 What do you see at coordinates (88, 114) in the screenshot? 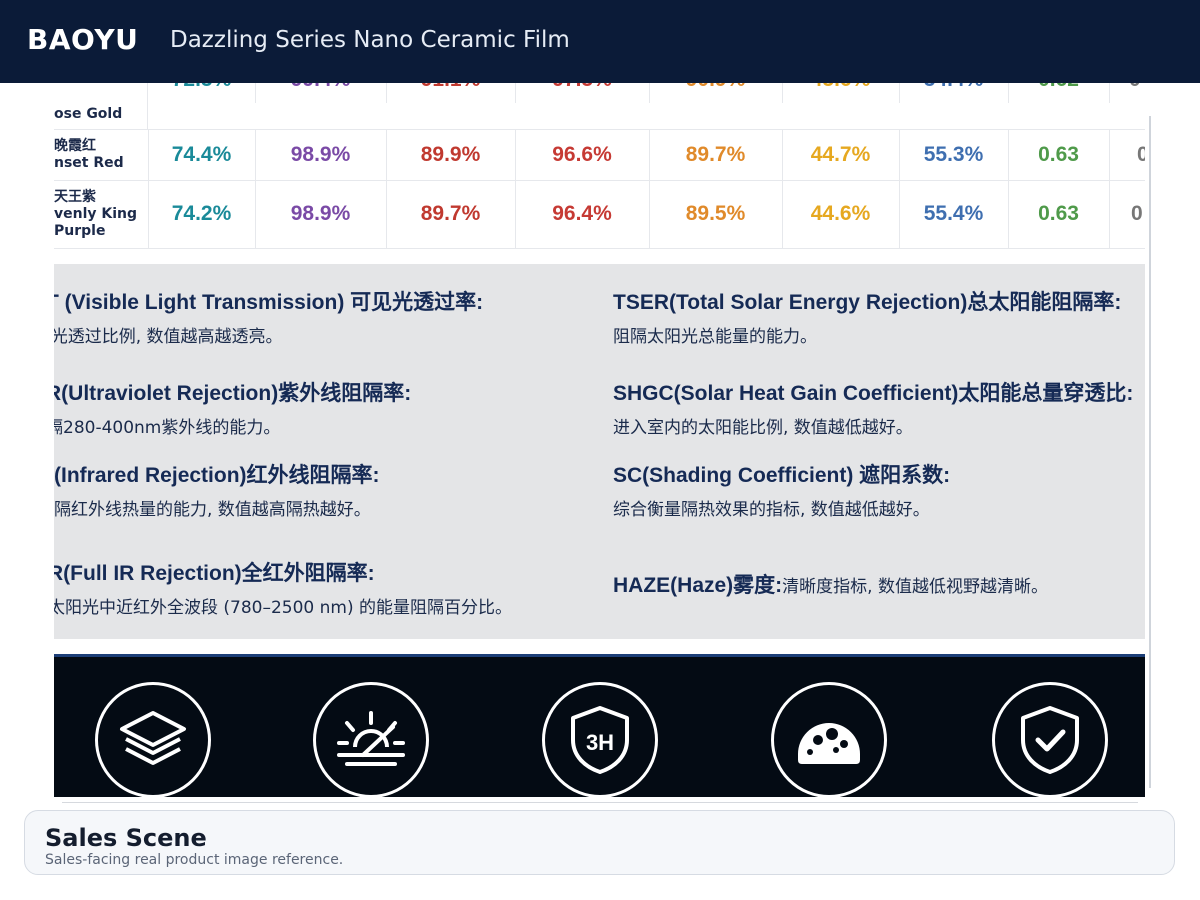
I see `row-name-en: ose Gold` at bounding box center [88, 114].